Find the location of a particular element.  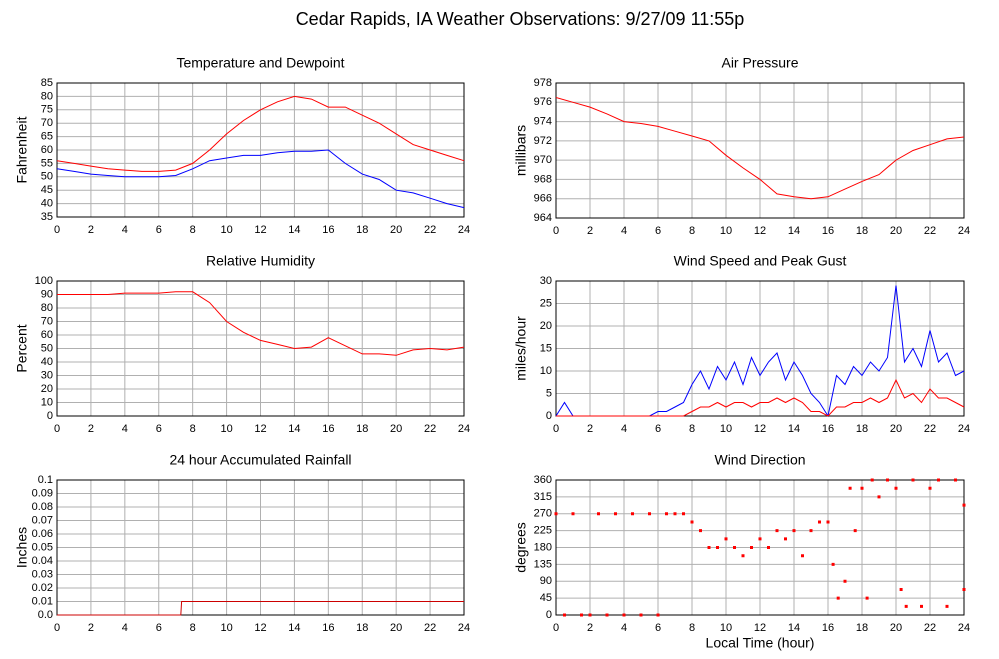

y-tick-label: 974 is located at coordinates (543, 121).